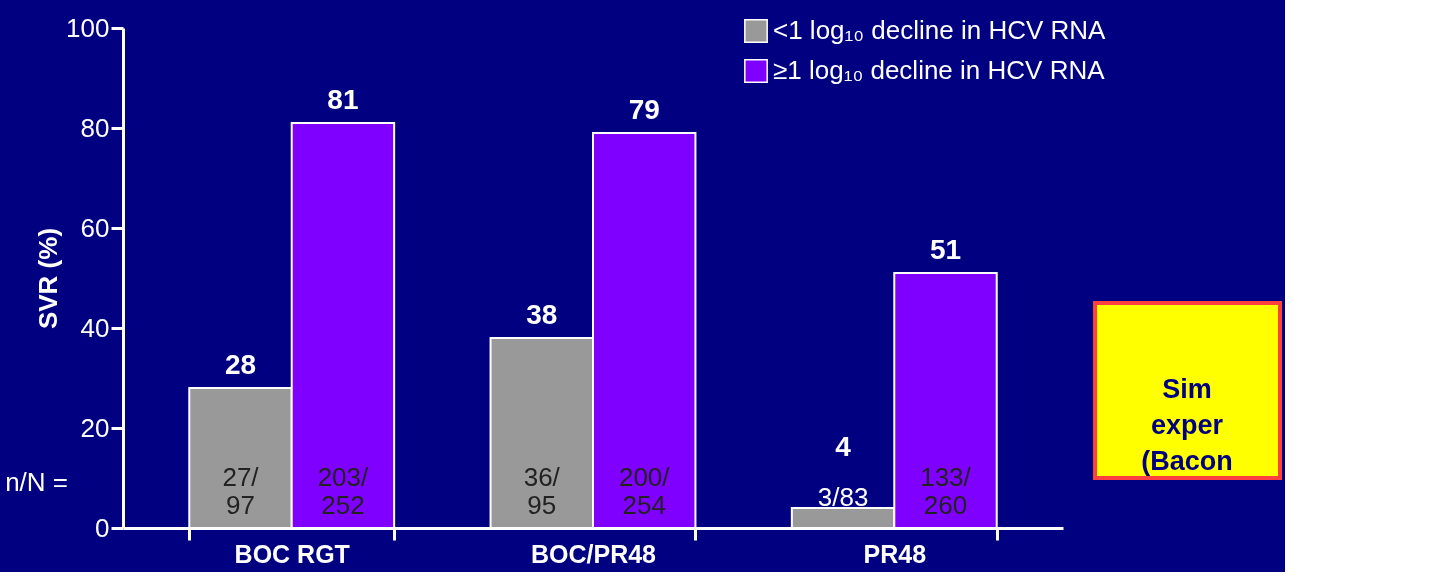 The width and height of the screenshot is (1450, 583). Describe the element at coordinates (946, 491) in the screenshot. I see `annotation: 133/ 260` at that location.